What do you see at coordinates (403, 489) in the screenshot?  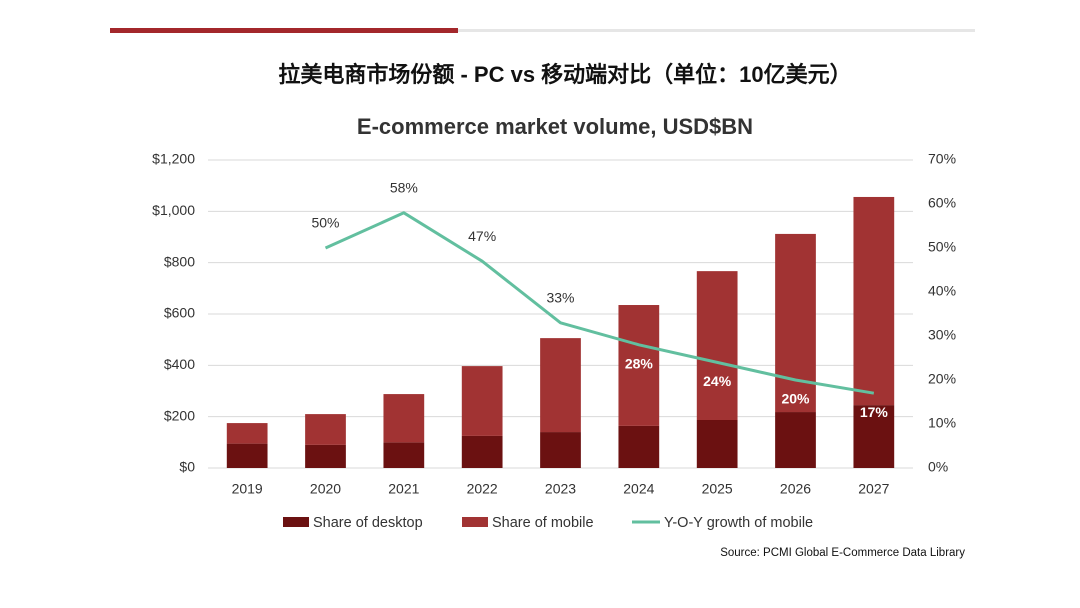 I see `x-tick-label: 2021` at bounding box center [403, 489].